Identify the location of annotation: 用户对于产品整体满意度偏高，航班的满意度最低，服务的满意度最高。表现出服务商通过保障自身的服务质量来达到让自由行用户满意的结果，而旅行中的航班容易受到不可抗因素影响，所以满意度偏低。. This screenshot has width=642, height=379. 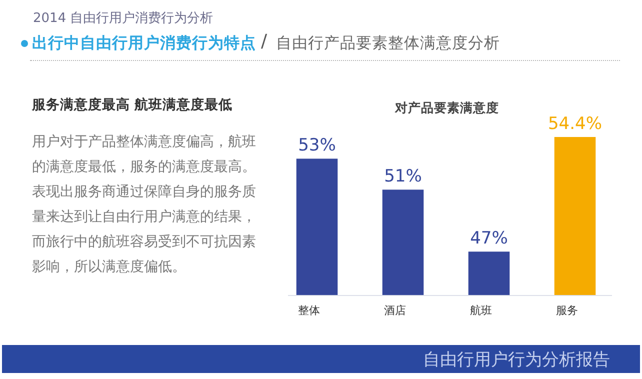
(144, 205).